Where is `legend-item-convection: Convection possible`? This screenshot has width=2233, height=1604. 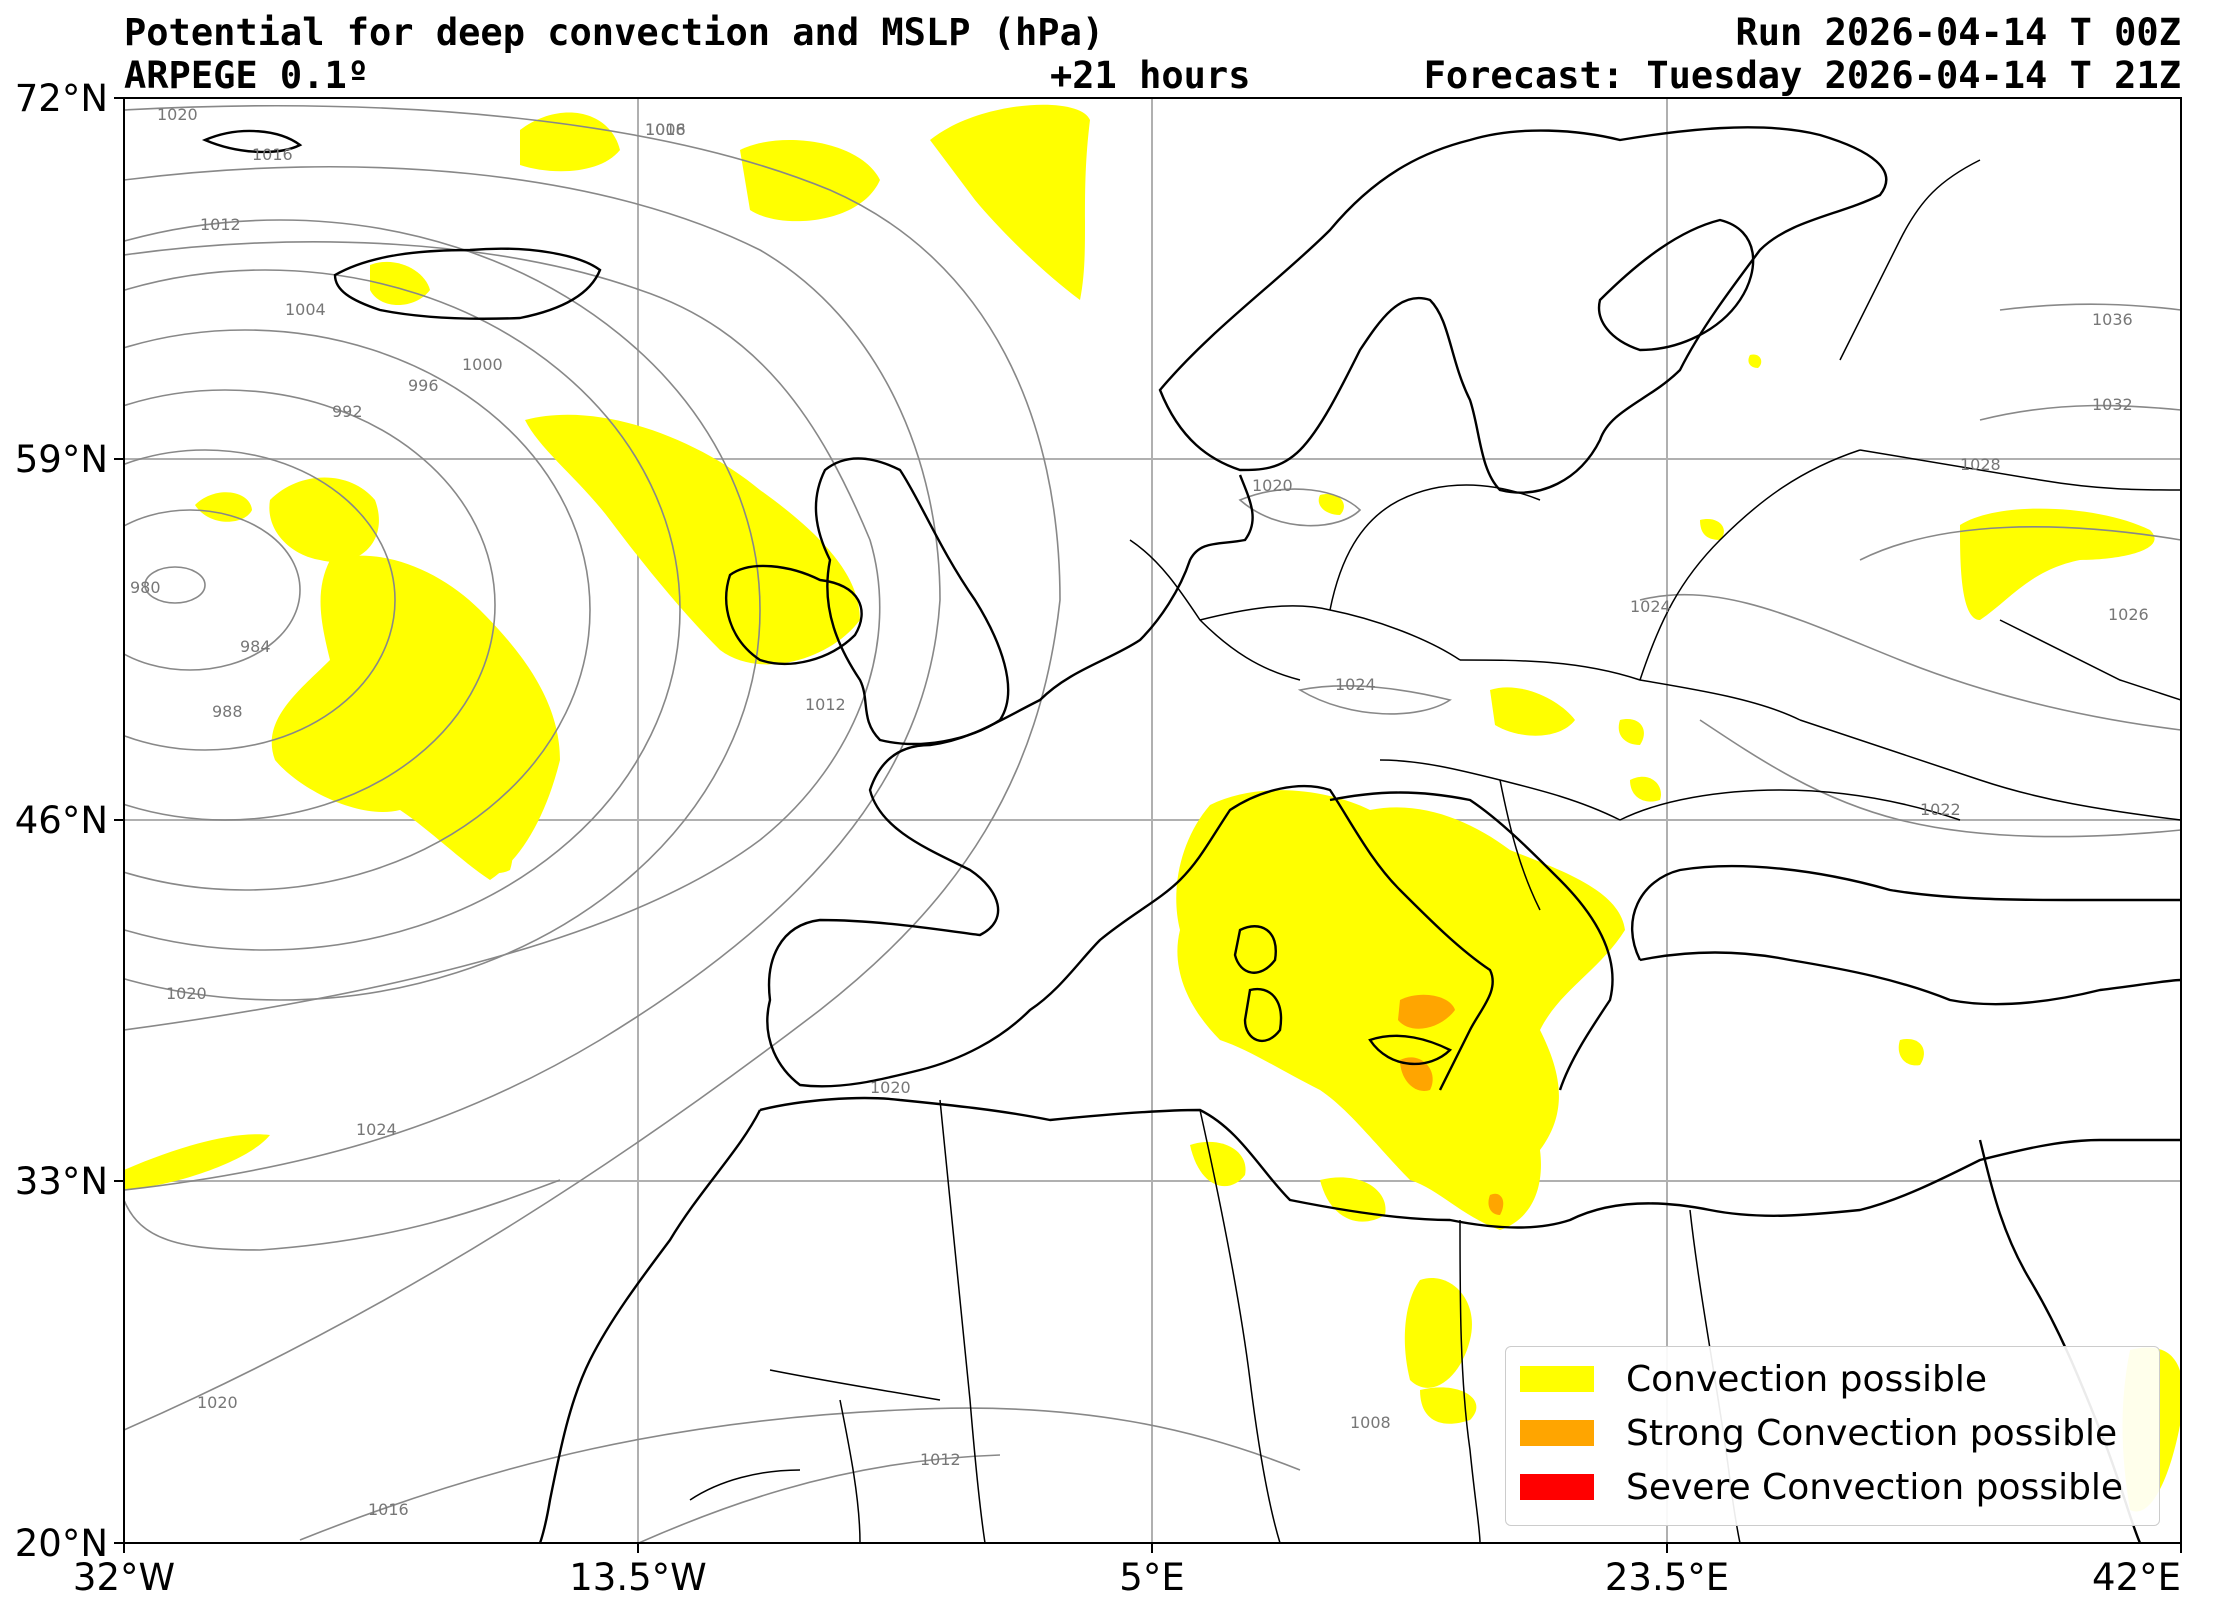
legend-item-convection: Convection possible is located at coordinates (1754, 1379).